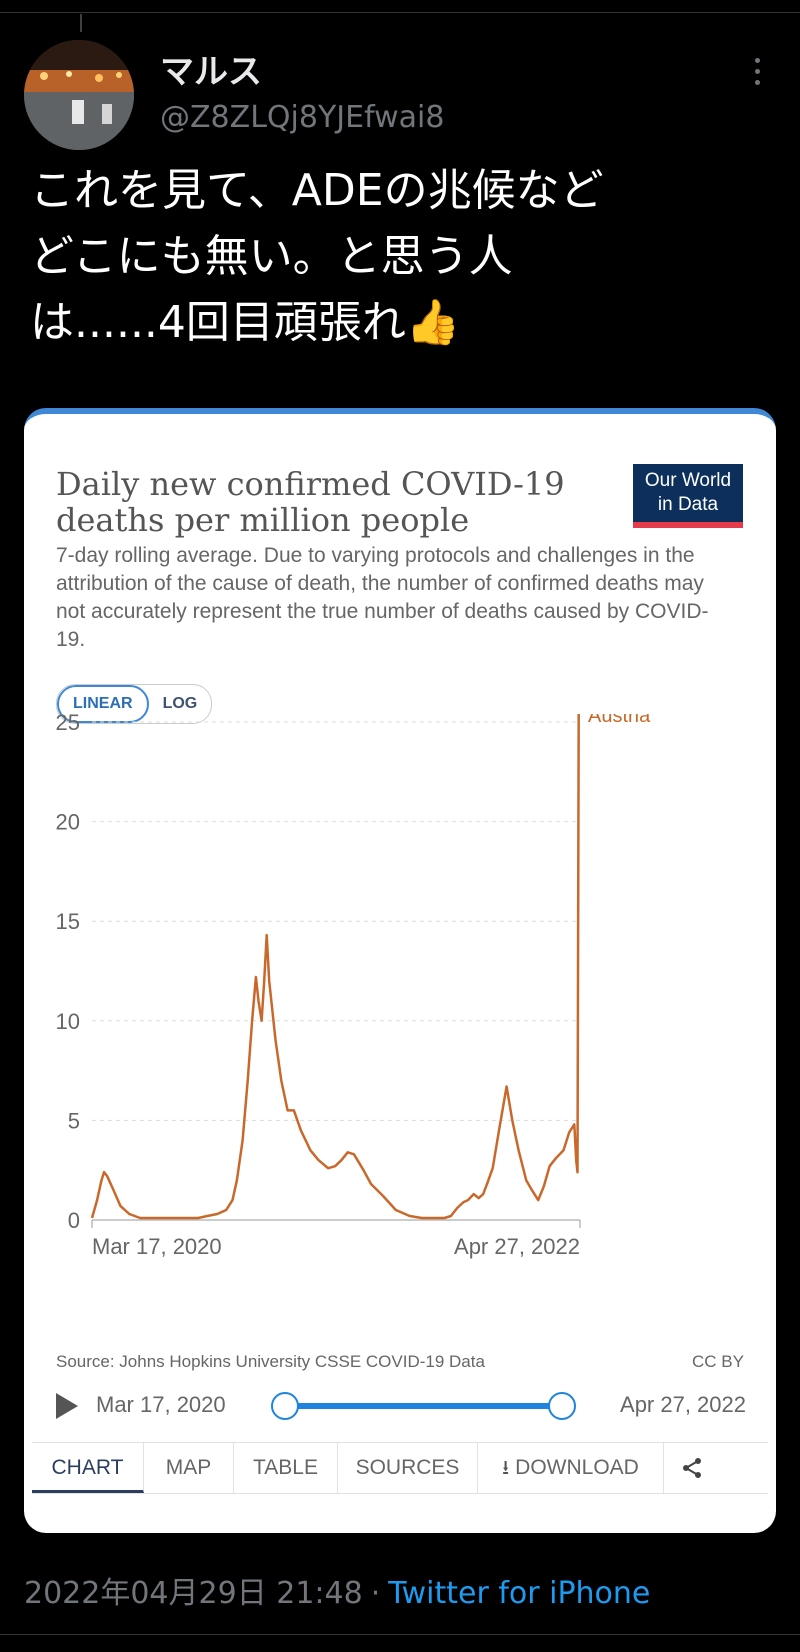 The width and height of the screenshot is (800, 1652). I want to click on user-handle: @Z8ZLQj8YJEfwai8, so click(302, 117).